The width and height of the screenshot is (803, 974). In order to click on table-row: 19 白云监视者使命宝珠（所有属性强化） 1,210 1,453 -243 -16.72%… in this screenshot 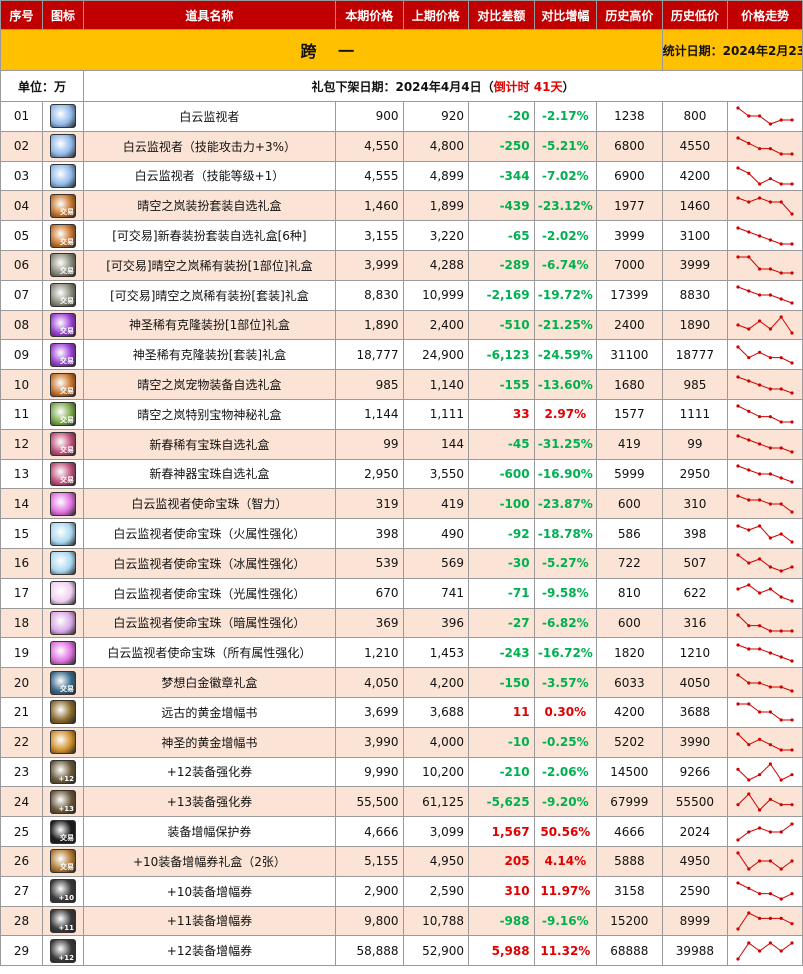, I will do `click(401, 653)`.